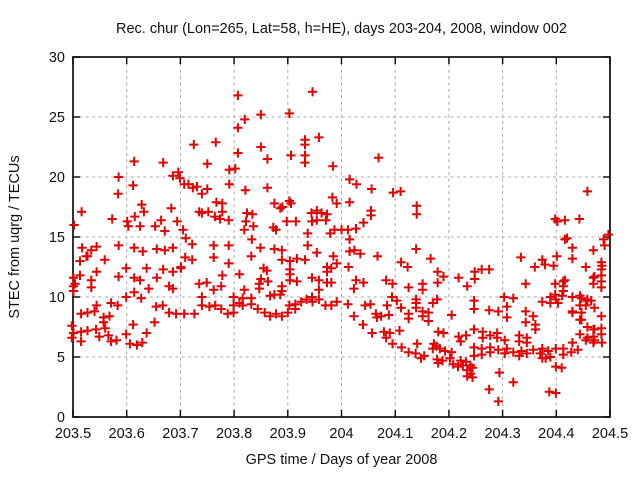 Image resolution: width=640 pixels, height=480 pixels. I want to click on x-tick-label: 203.9, so click(288, 434).